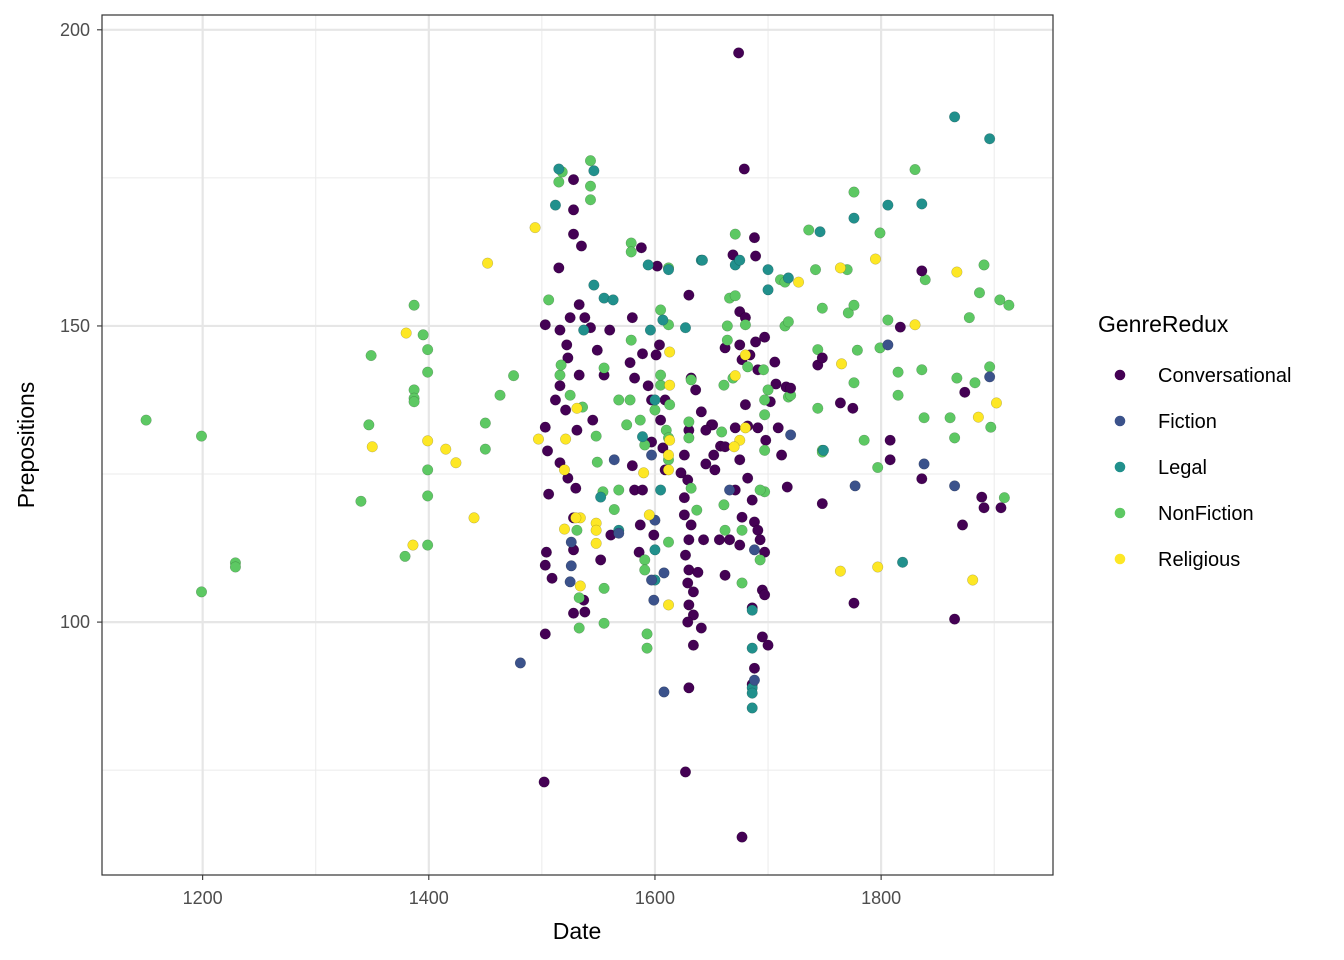 This screenshot has height=960, width=1344. I want to click on y-axis-ticks: 100 150 200, so click(81, 326).